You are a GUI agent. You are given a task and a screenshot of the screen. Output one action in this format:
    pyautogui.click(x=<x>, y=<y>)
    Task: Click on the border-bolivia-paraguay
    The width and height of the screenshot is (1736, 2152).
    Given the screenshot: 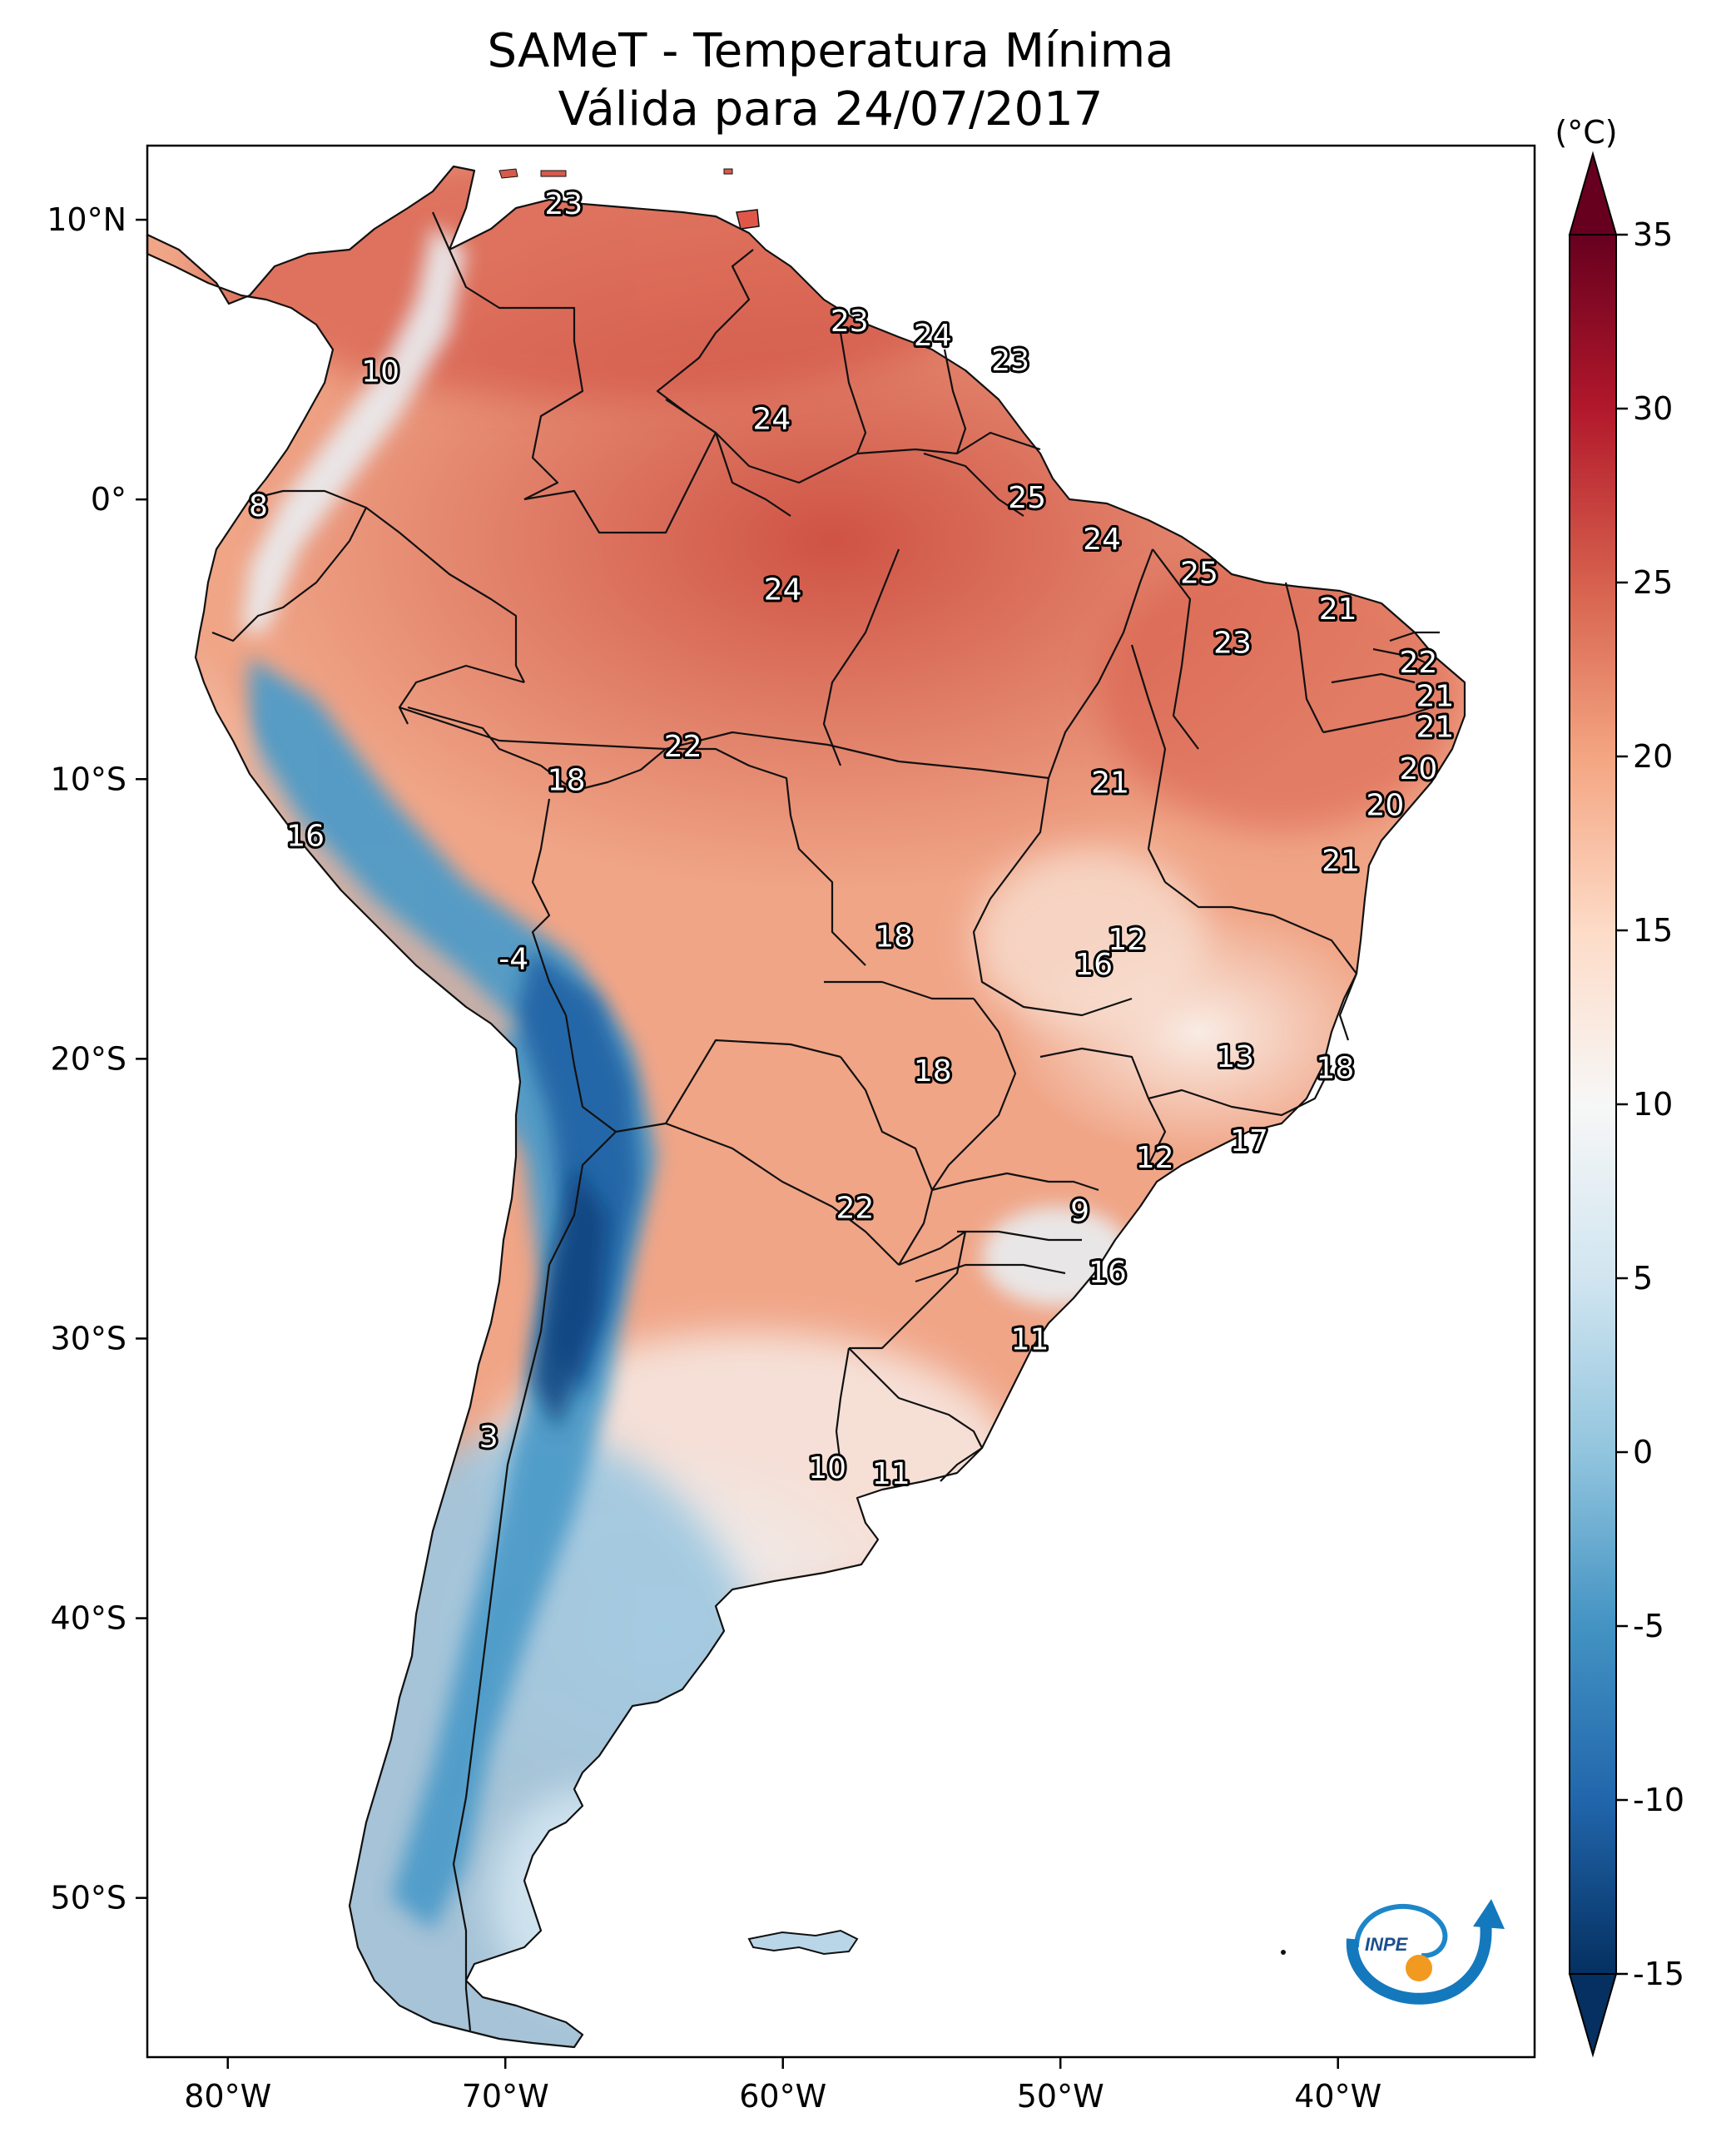 What is the action you would take?
    pyautogui.click(x=728, y=1086)
    